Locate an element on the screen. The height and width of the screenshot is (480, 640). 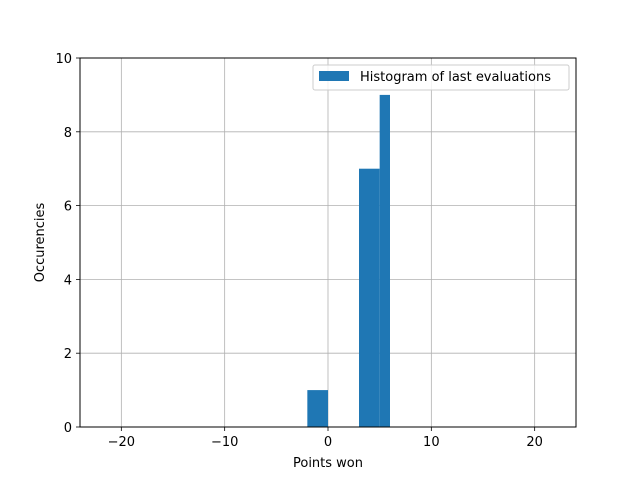
legend-swatch is located at coordinates (334, 76).